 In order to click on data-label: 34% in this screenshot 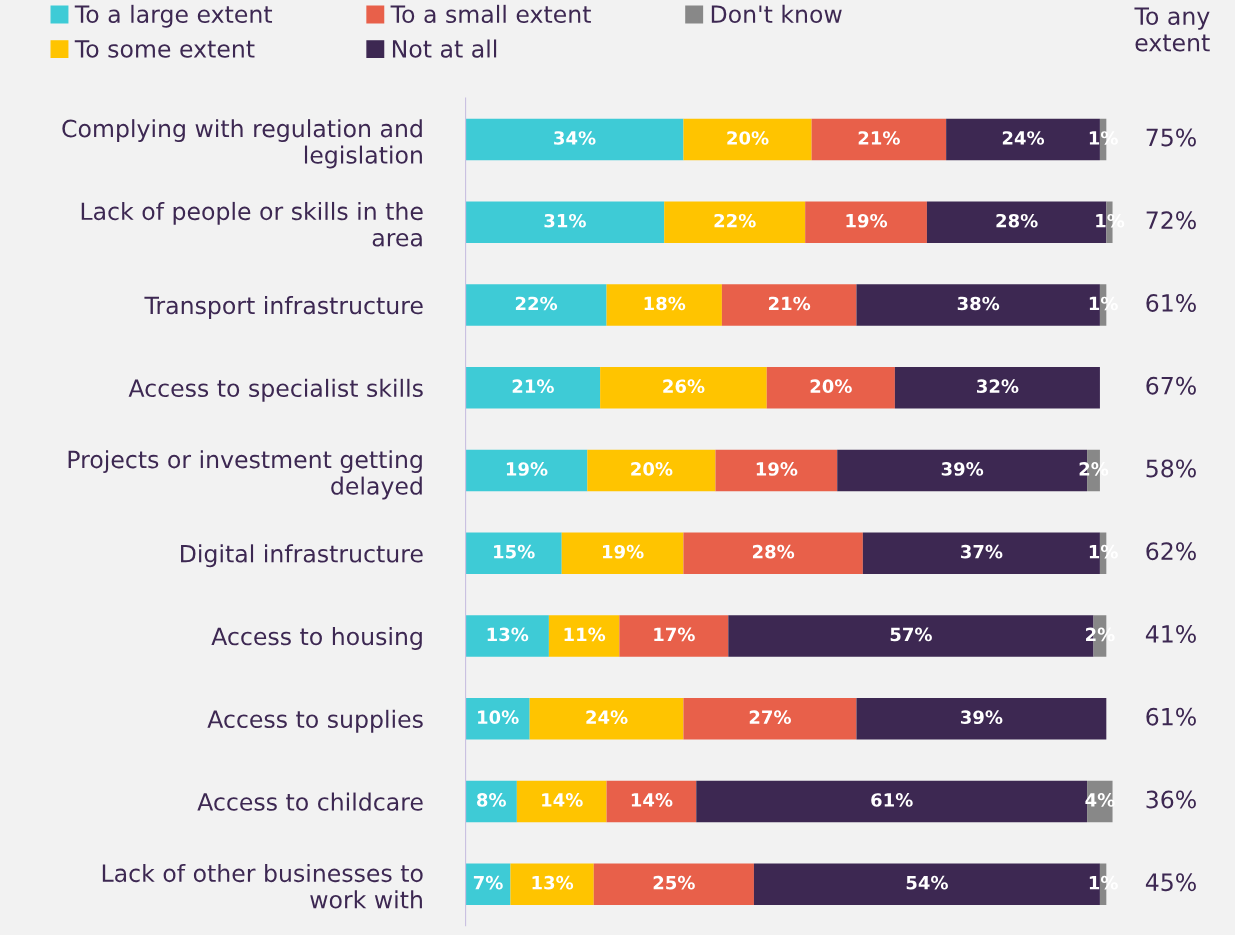, I will do `click(575, 138)`.